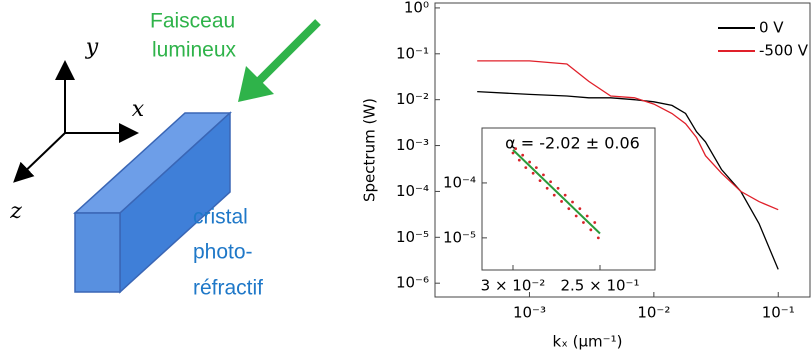 The image size is (811, 356). Describe the element at coordinates (138, 109) in the screenshot. I see `axis-label: x` at that location.